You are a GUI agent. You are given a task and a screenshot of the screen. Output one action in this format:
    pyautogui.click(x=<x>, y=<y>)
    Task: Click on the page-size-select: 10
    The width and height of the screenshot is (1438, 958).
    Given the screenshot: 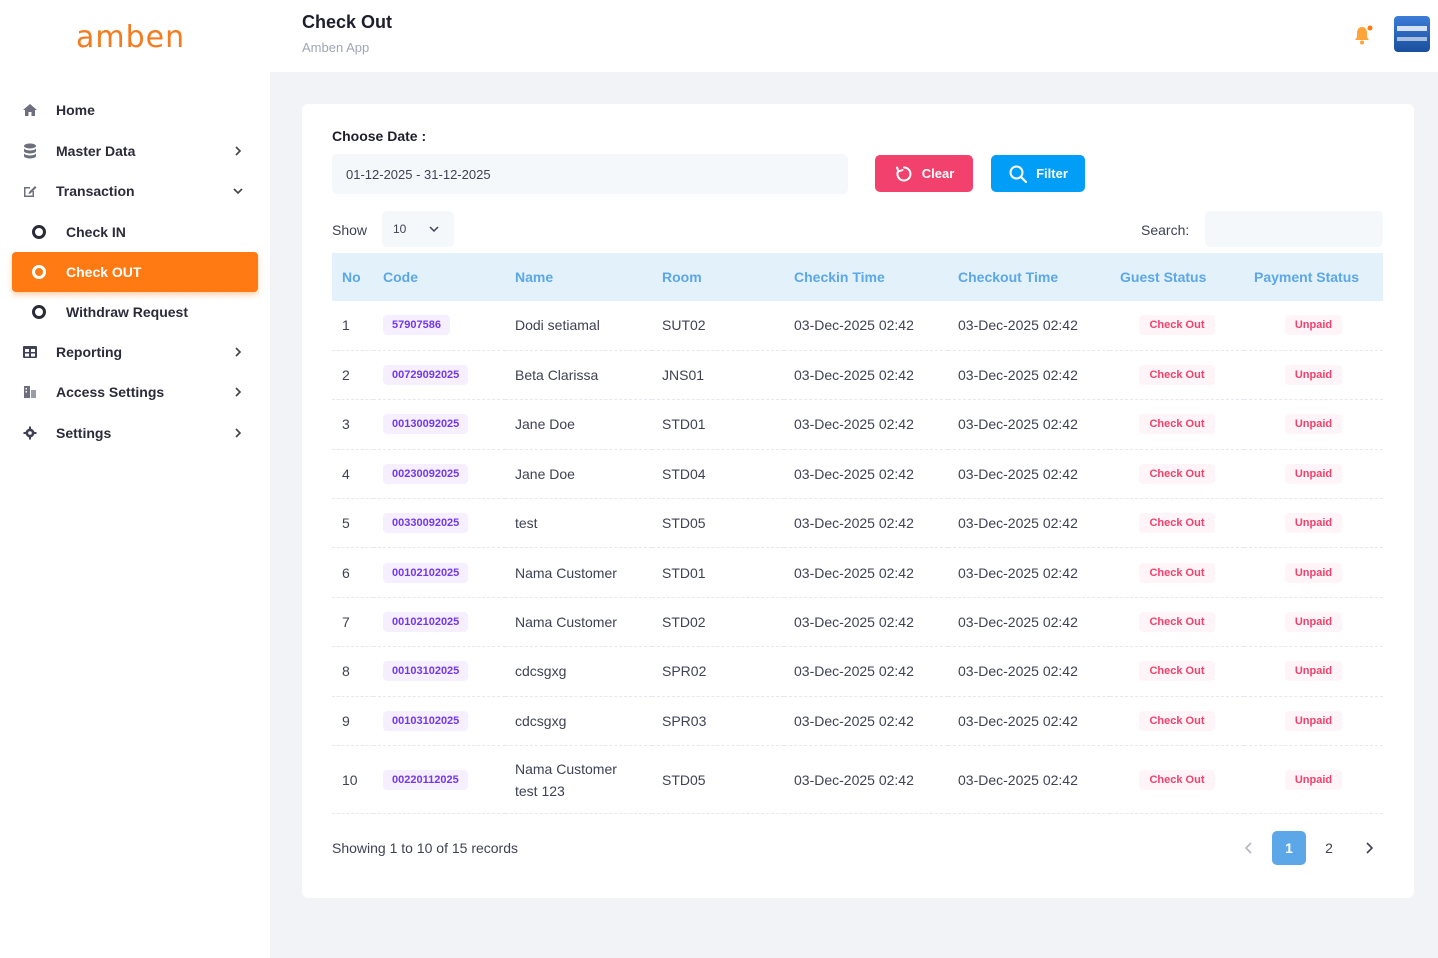 What is the action you would take?
    pyautogui.click(x=418, y=229)
    